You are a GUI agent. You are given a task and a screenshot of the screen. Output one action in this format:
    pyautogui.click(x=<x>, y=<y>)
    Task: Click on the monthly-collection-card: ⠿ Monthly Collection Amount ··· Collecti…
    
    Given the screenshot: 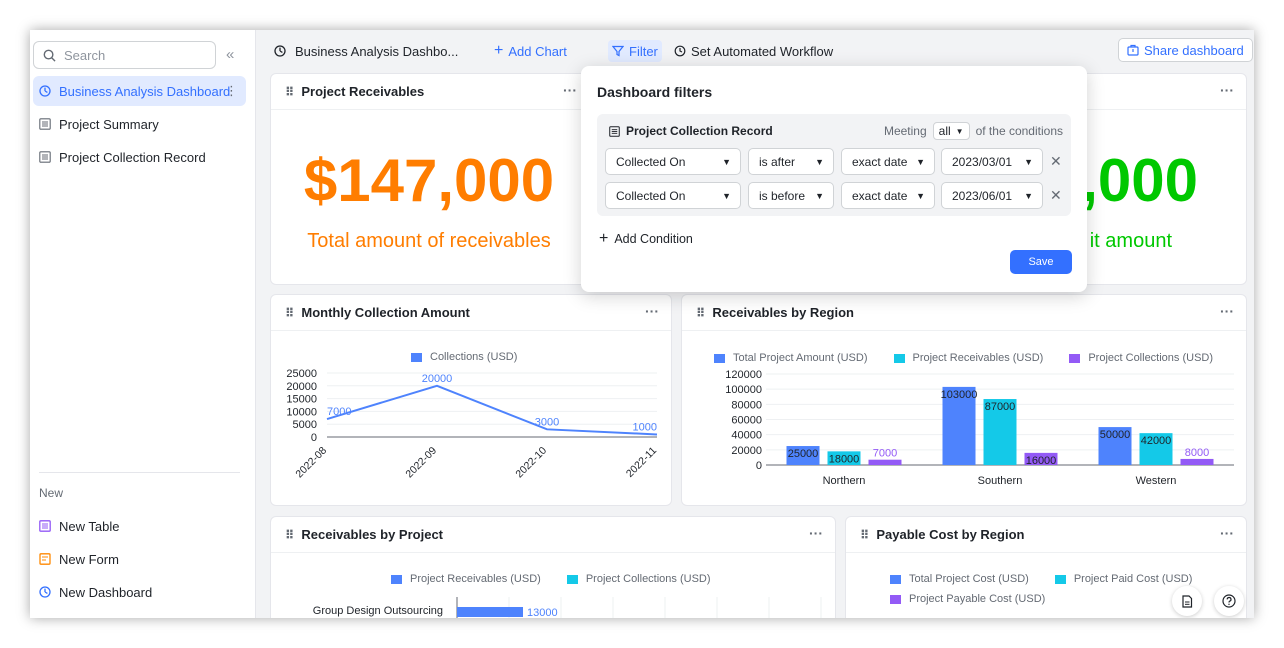 What is the action you would take?
    pyautogui.click(x=471, y=400)
    